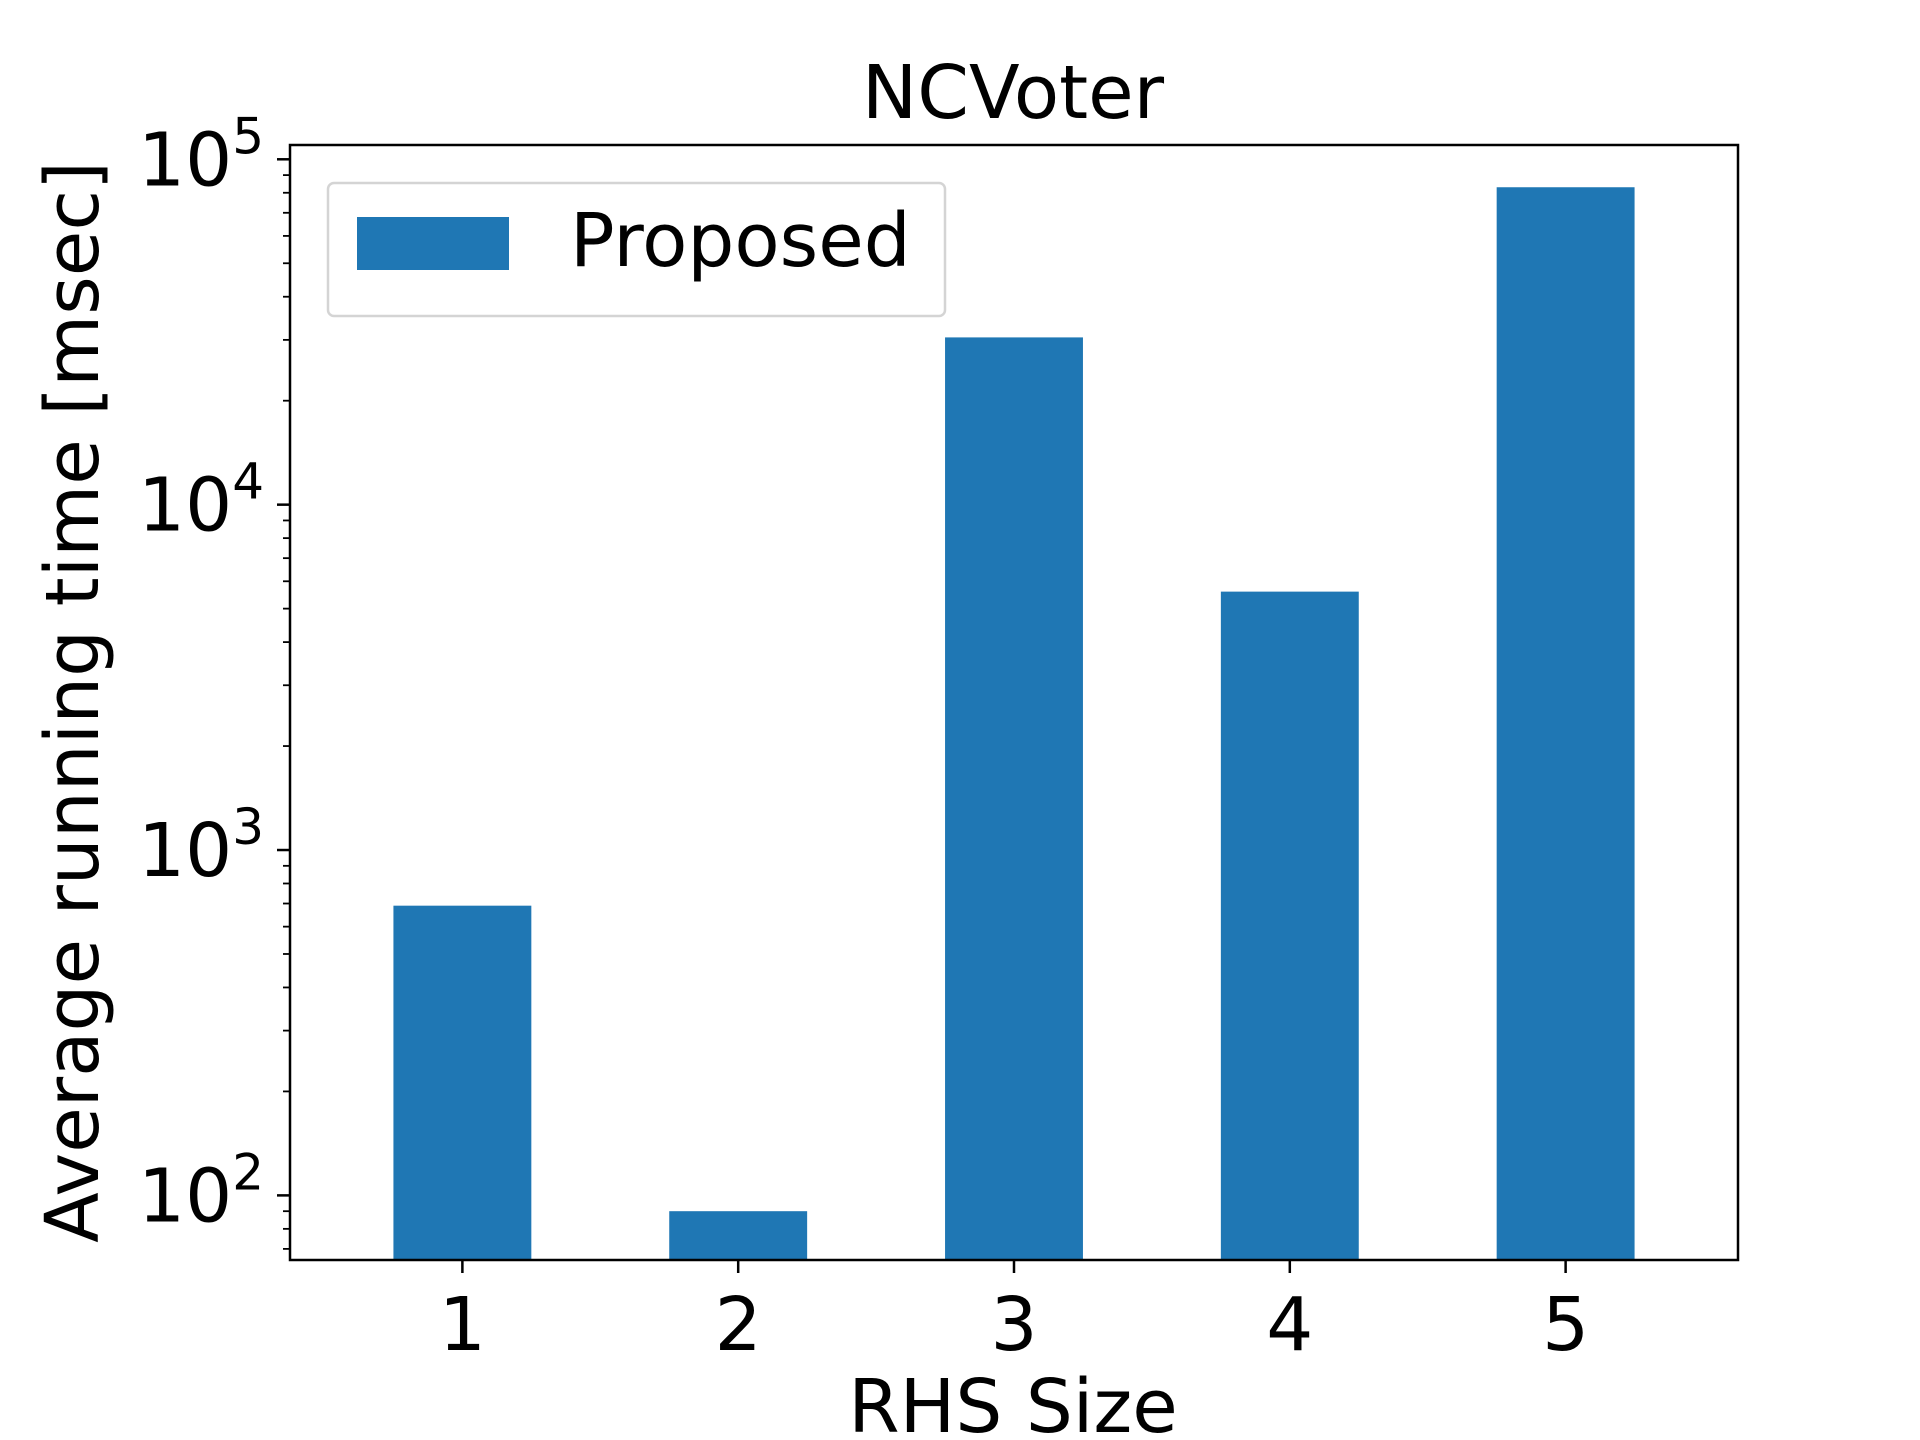  I want to click on x-tick-label: 3, so click(1013, 1325).